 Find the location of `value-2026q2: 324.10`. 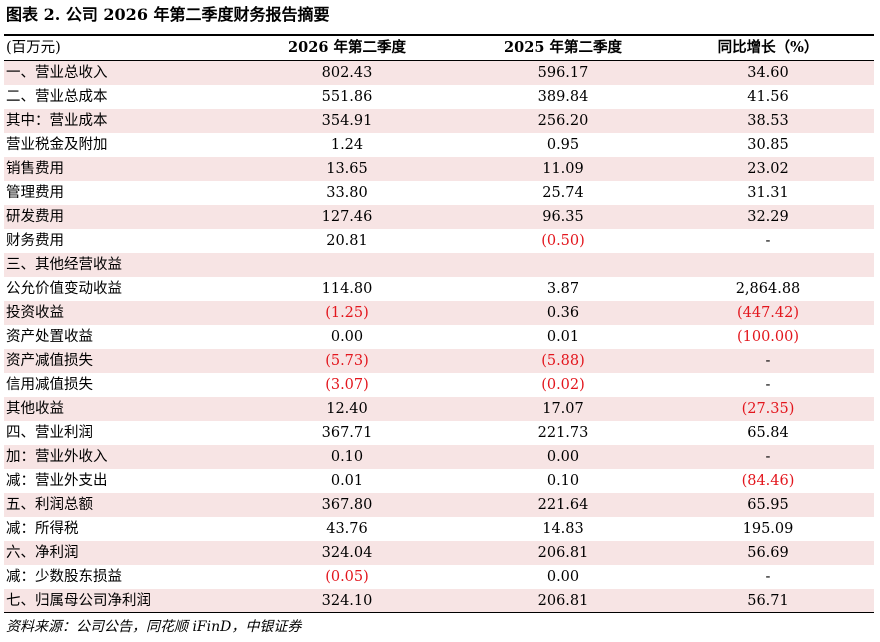

value-2026q2: 324.10 is located at coordinates (347, 601).